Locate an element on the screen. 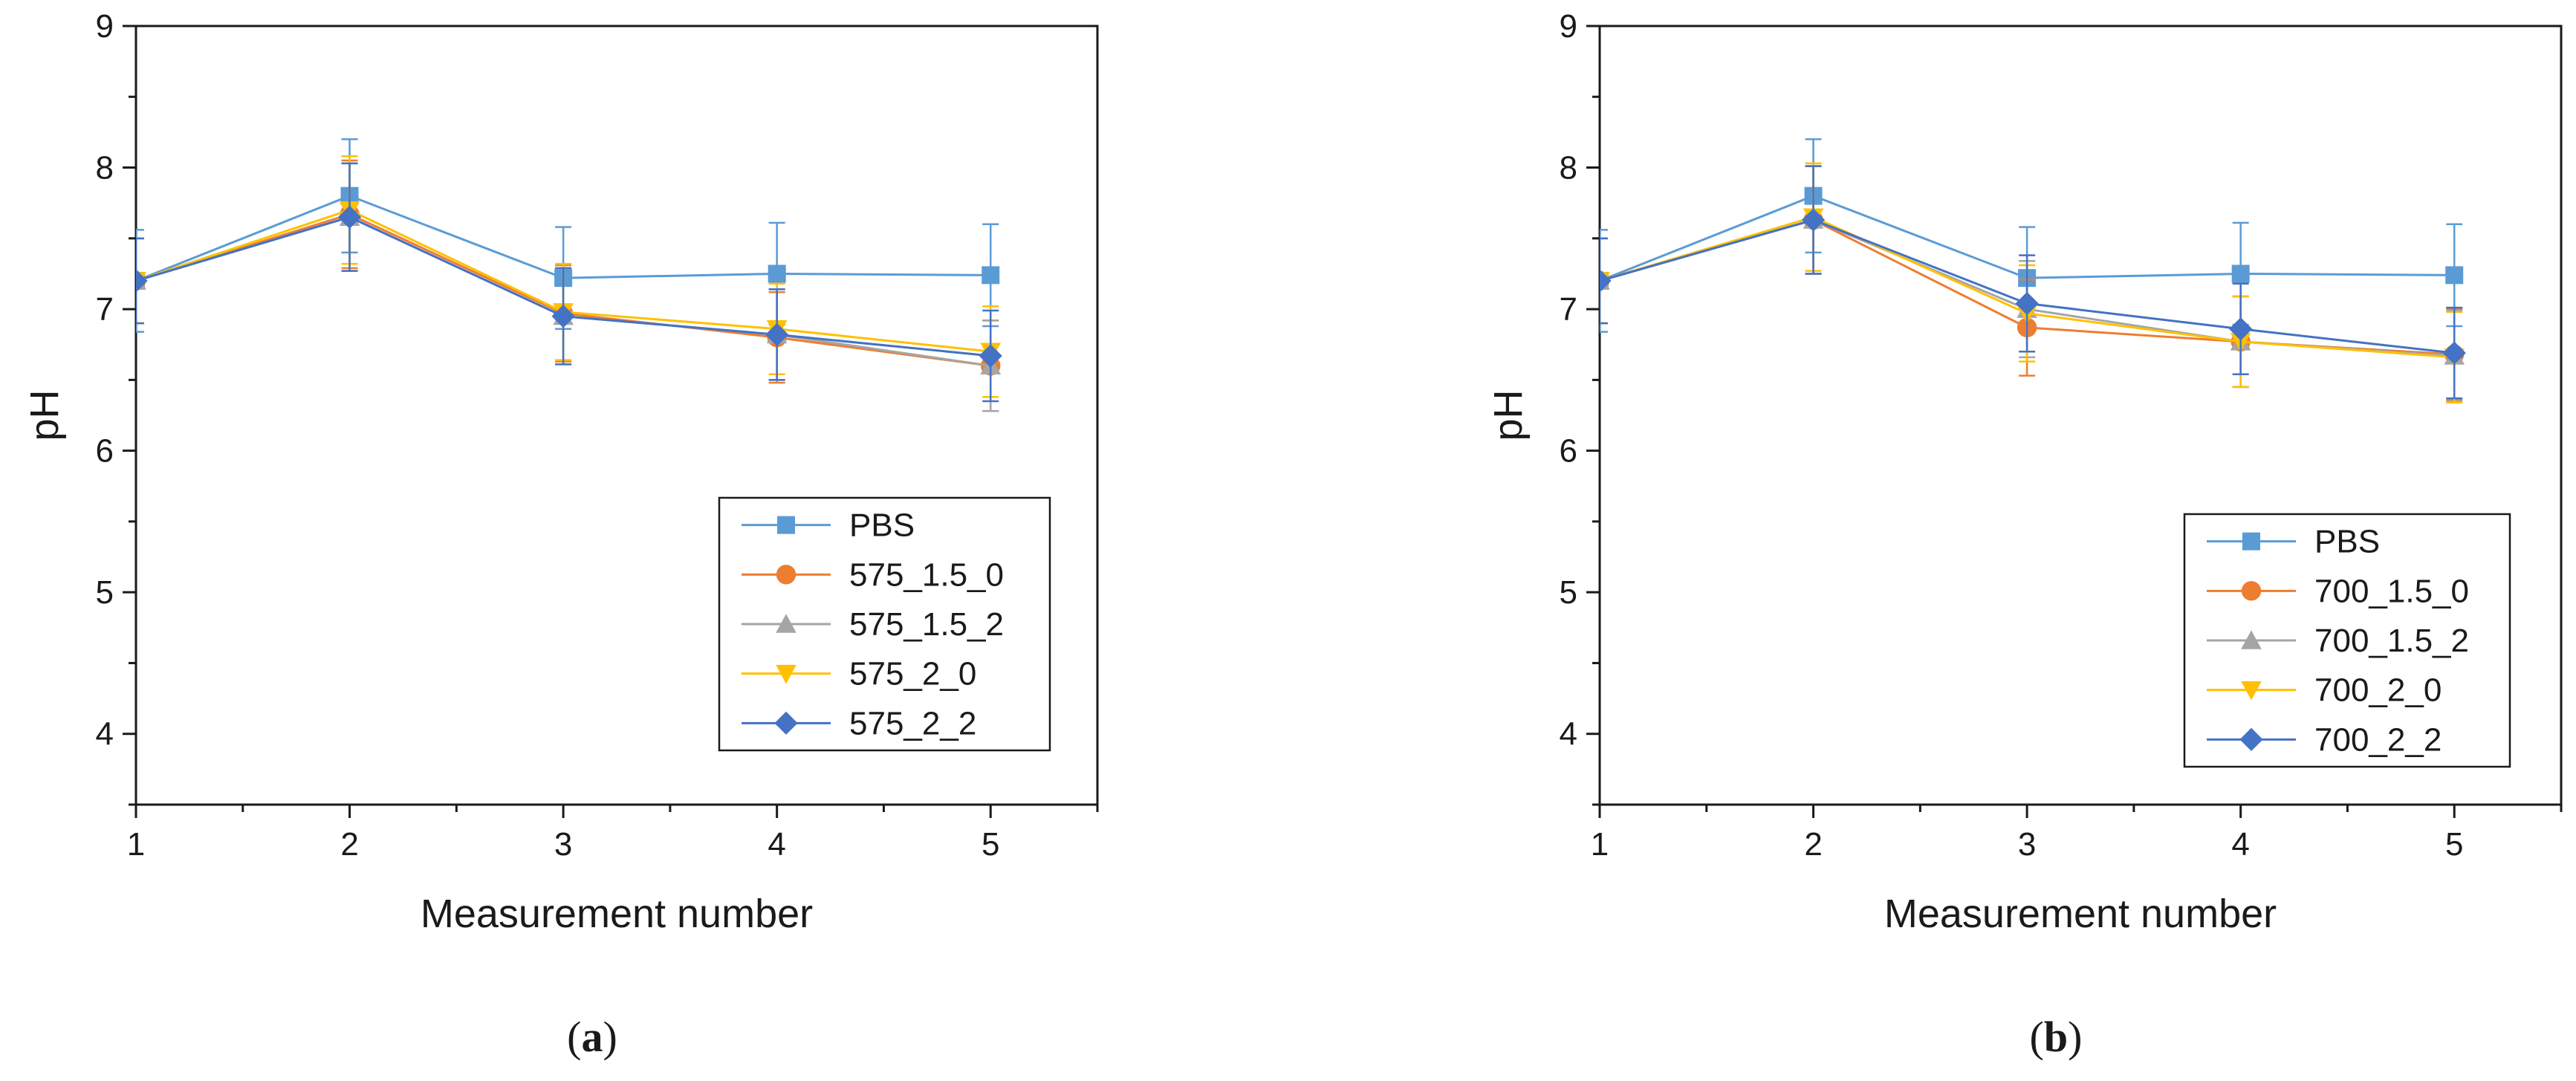 The width and height of the screenshot is (2576, 1081). legend-label: 575_1.5_0 is located at coordinates (926, 574).